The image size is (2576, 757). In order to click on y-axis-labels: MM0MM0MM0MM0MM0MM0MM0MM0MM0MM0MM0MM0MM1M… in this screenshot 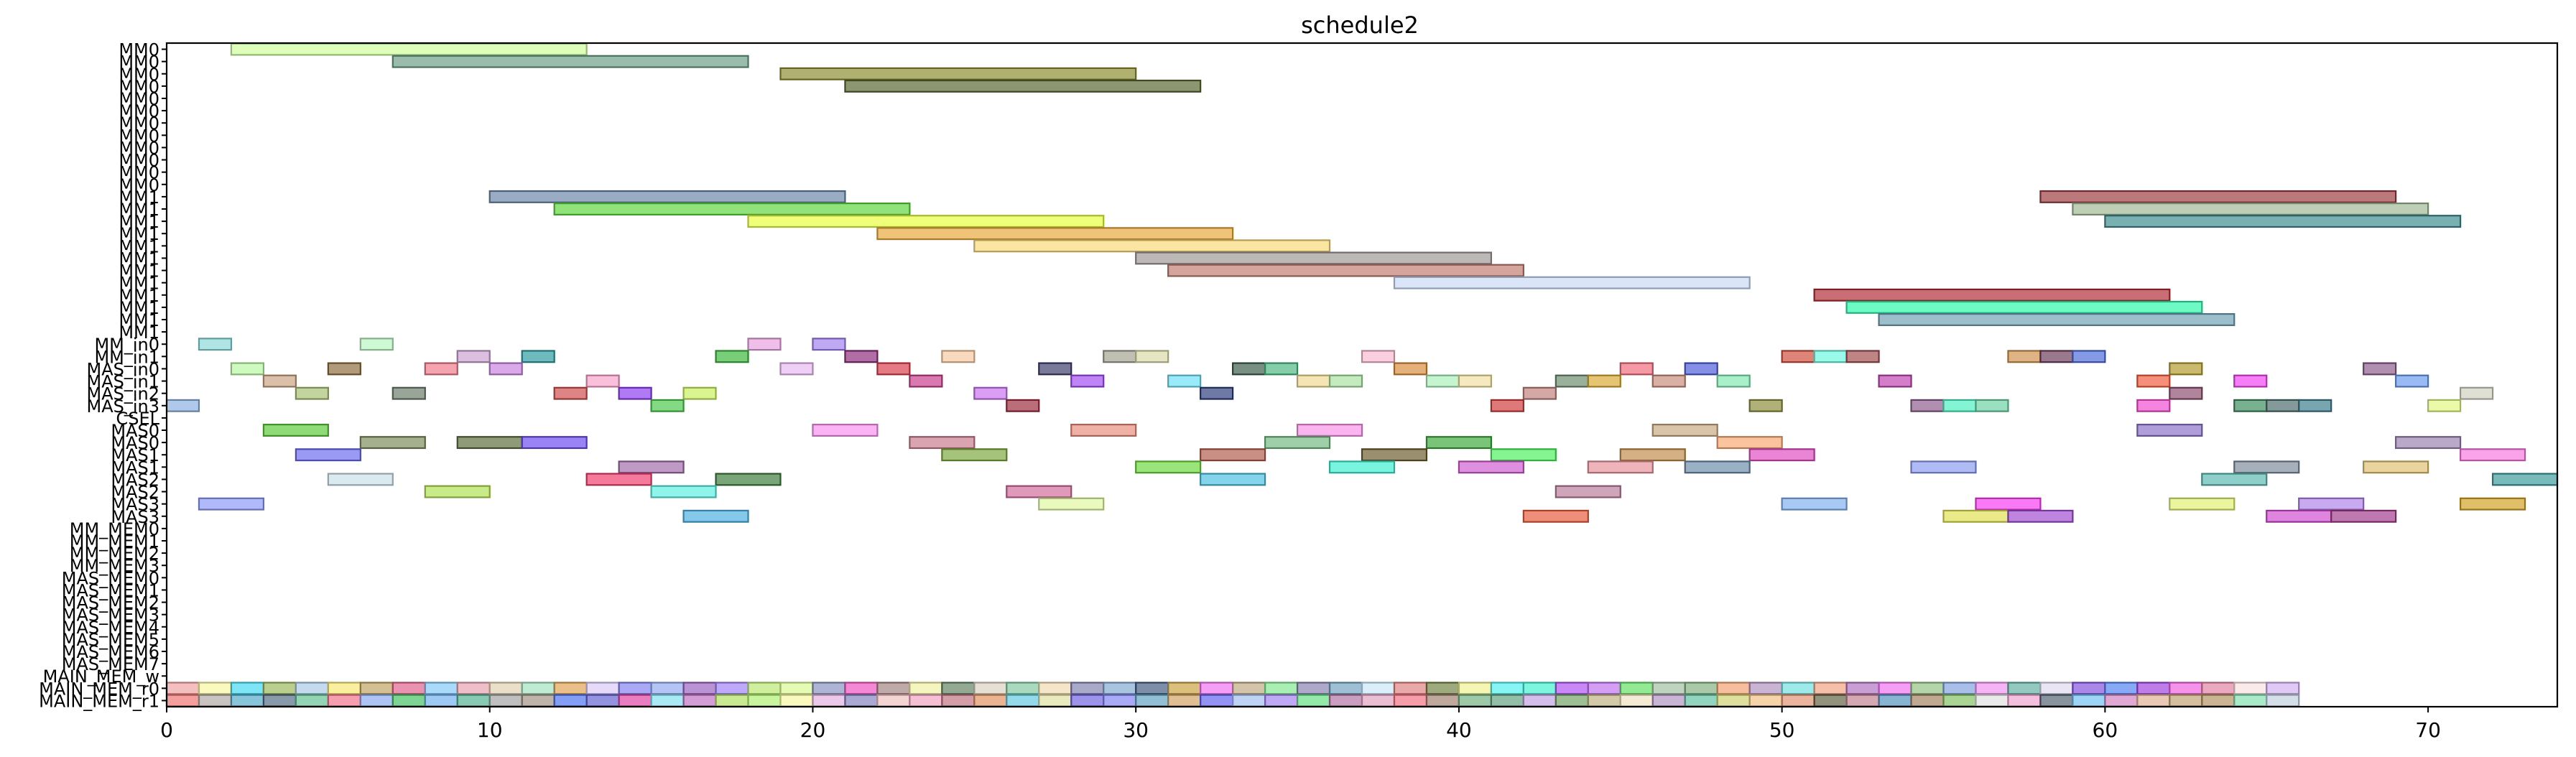, I will do `click(103, 375)`.